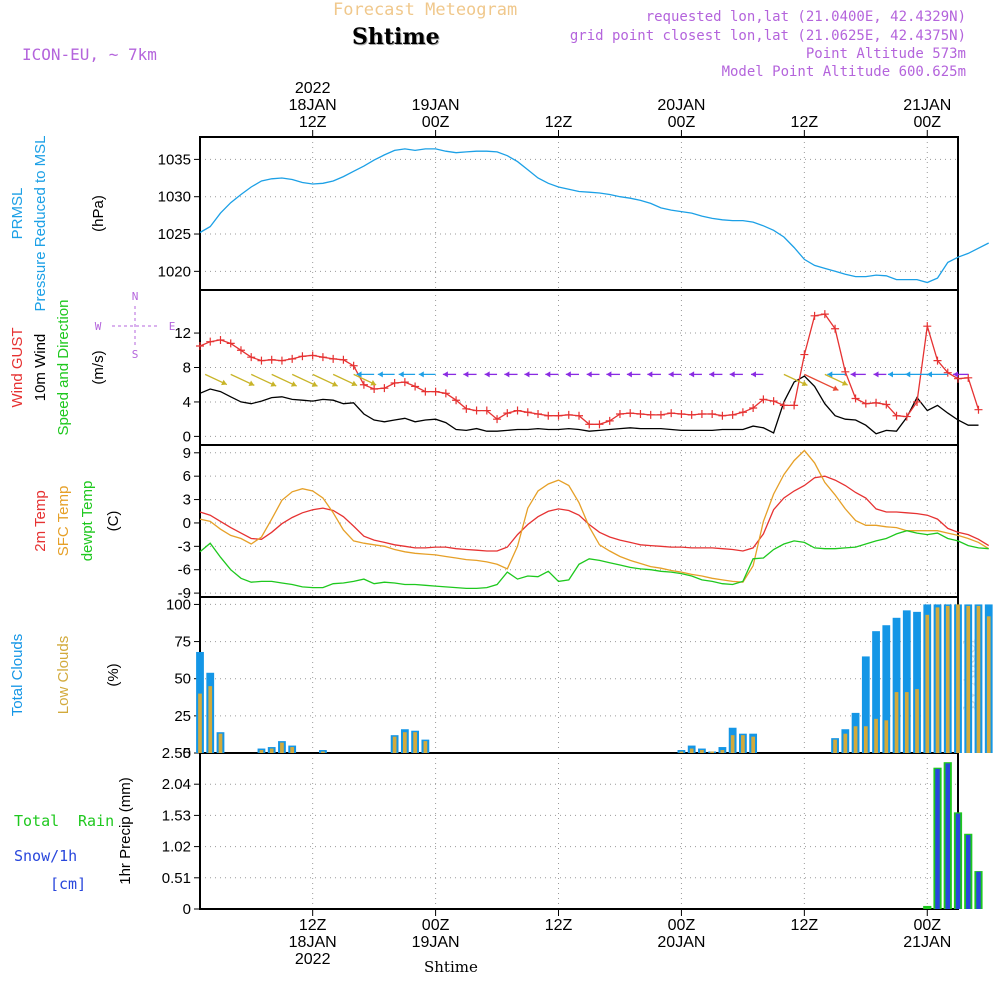 Image resolution: width=1000 pixels, height=1000 pixels. Describe the element at coordinates (562, 679) in the screenshot. I see `clouds-panel: 0 25 50 75 100` at that location.